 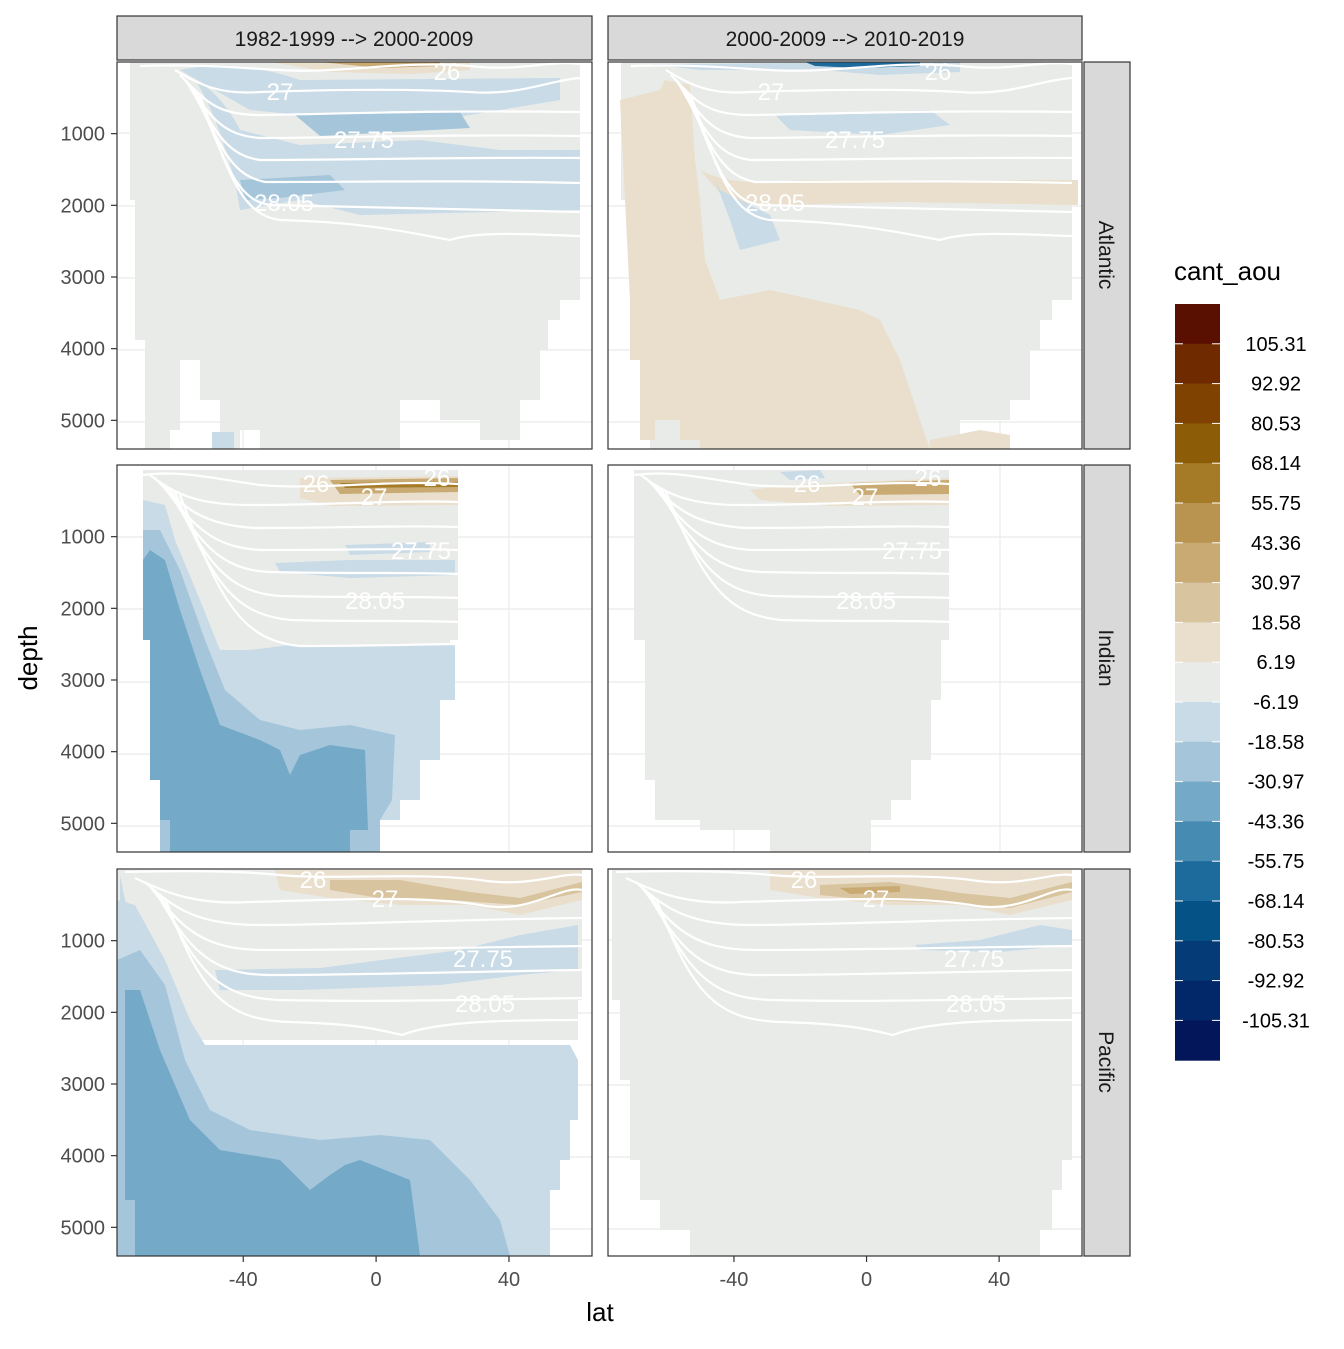 I want to click on x-axis-title: lat, so click(x=600, y=1312).